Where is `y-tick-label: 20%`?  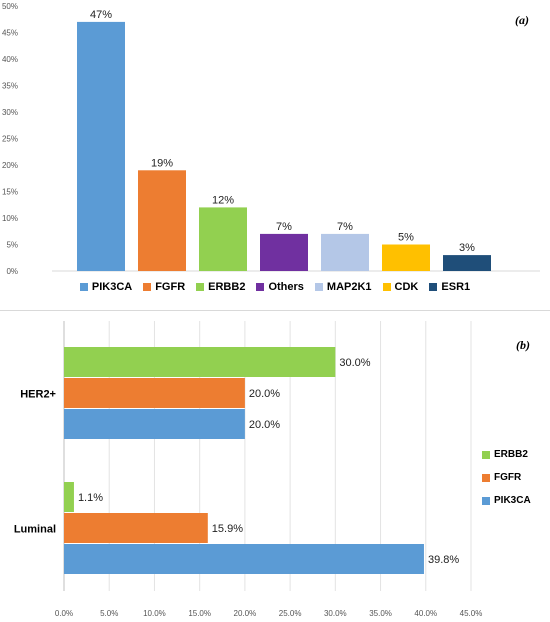 y-tick-label: 20% is located at coordinates (10, 165).